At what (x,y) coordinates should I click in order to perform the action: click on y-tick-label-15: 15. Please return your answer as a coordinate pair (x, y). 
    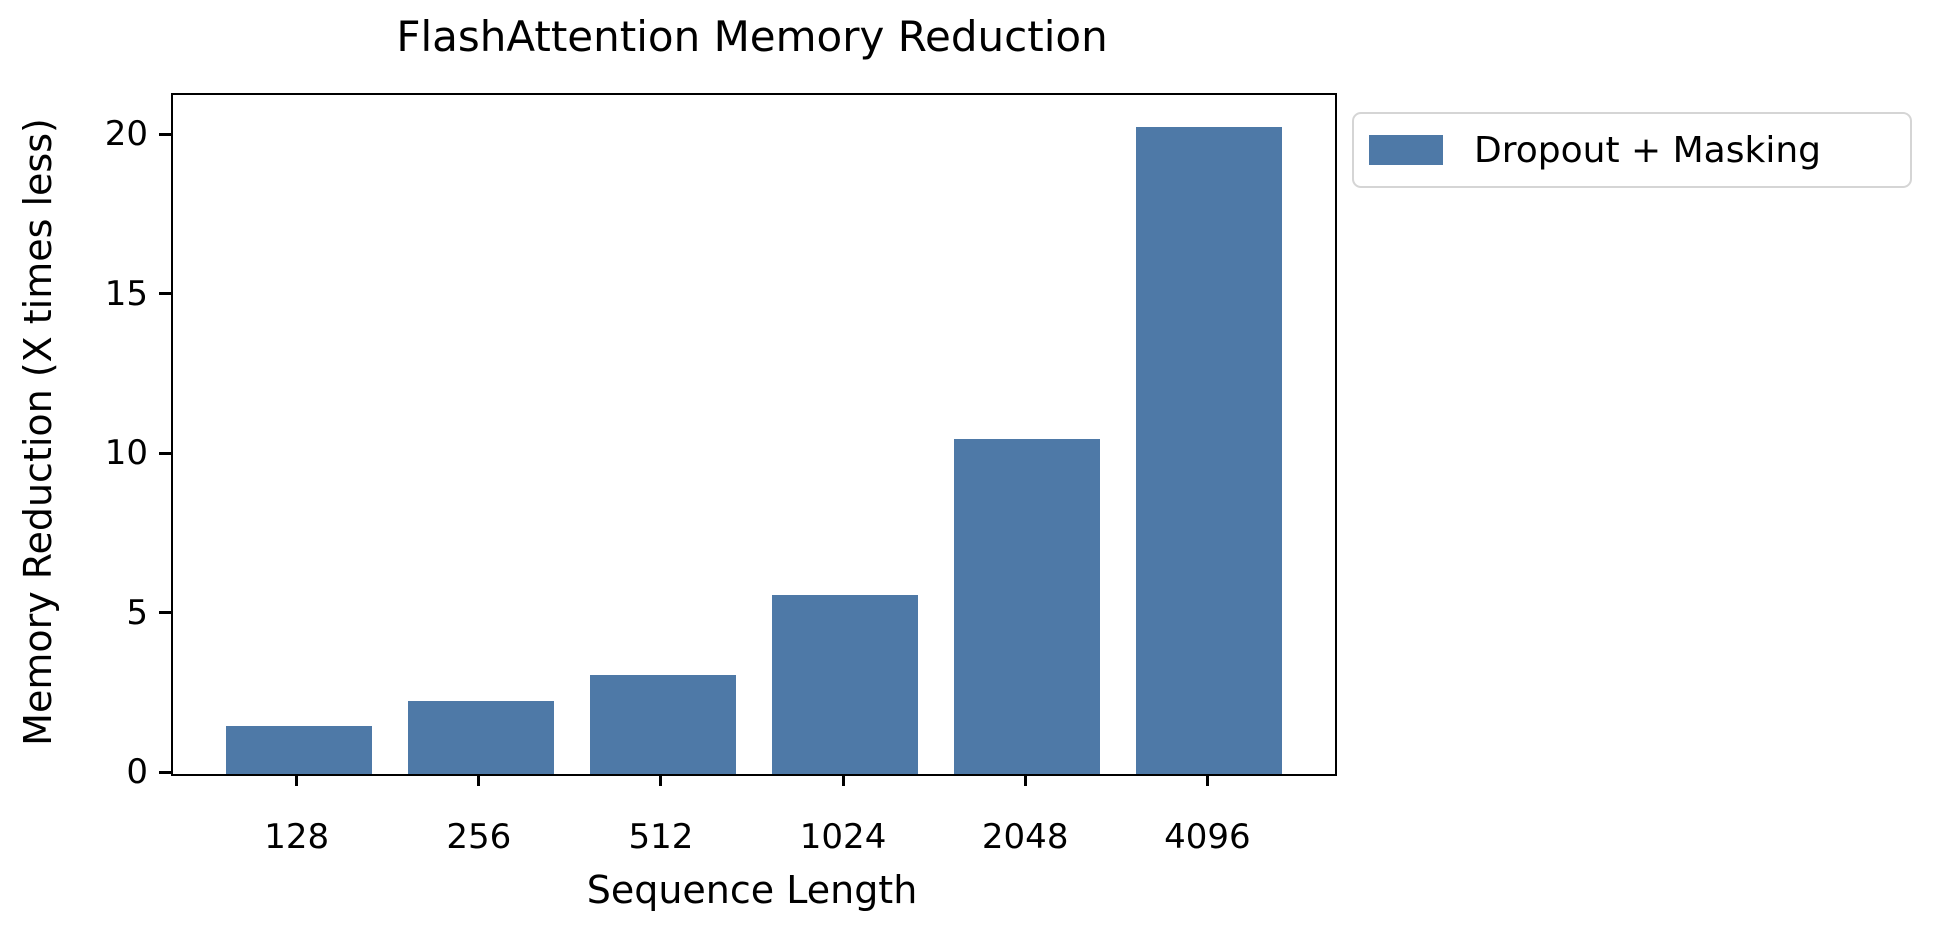
    Looking at the image, I should click on (126, 293).